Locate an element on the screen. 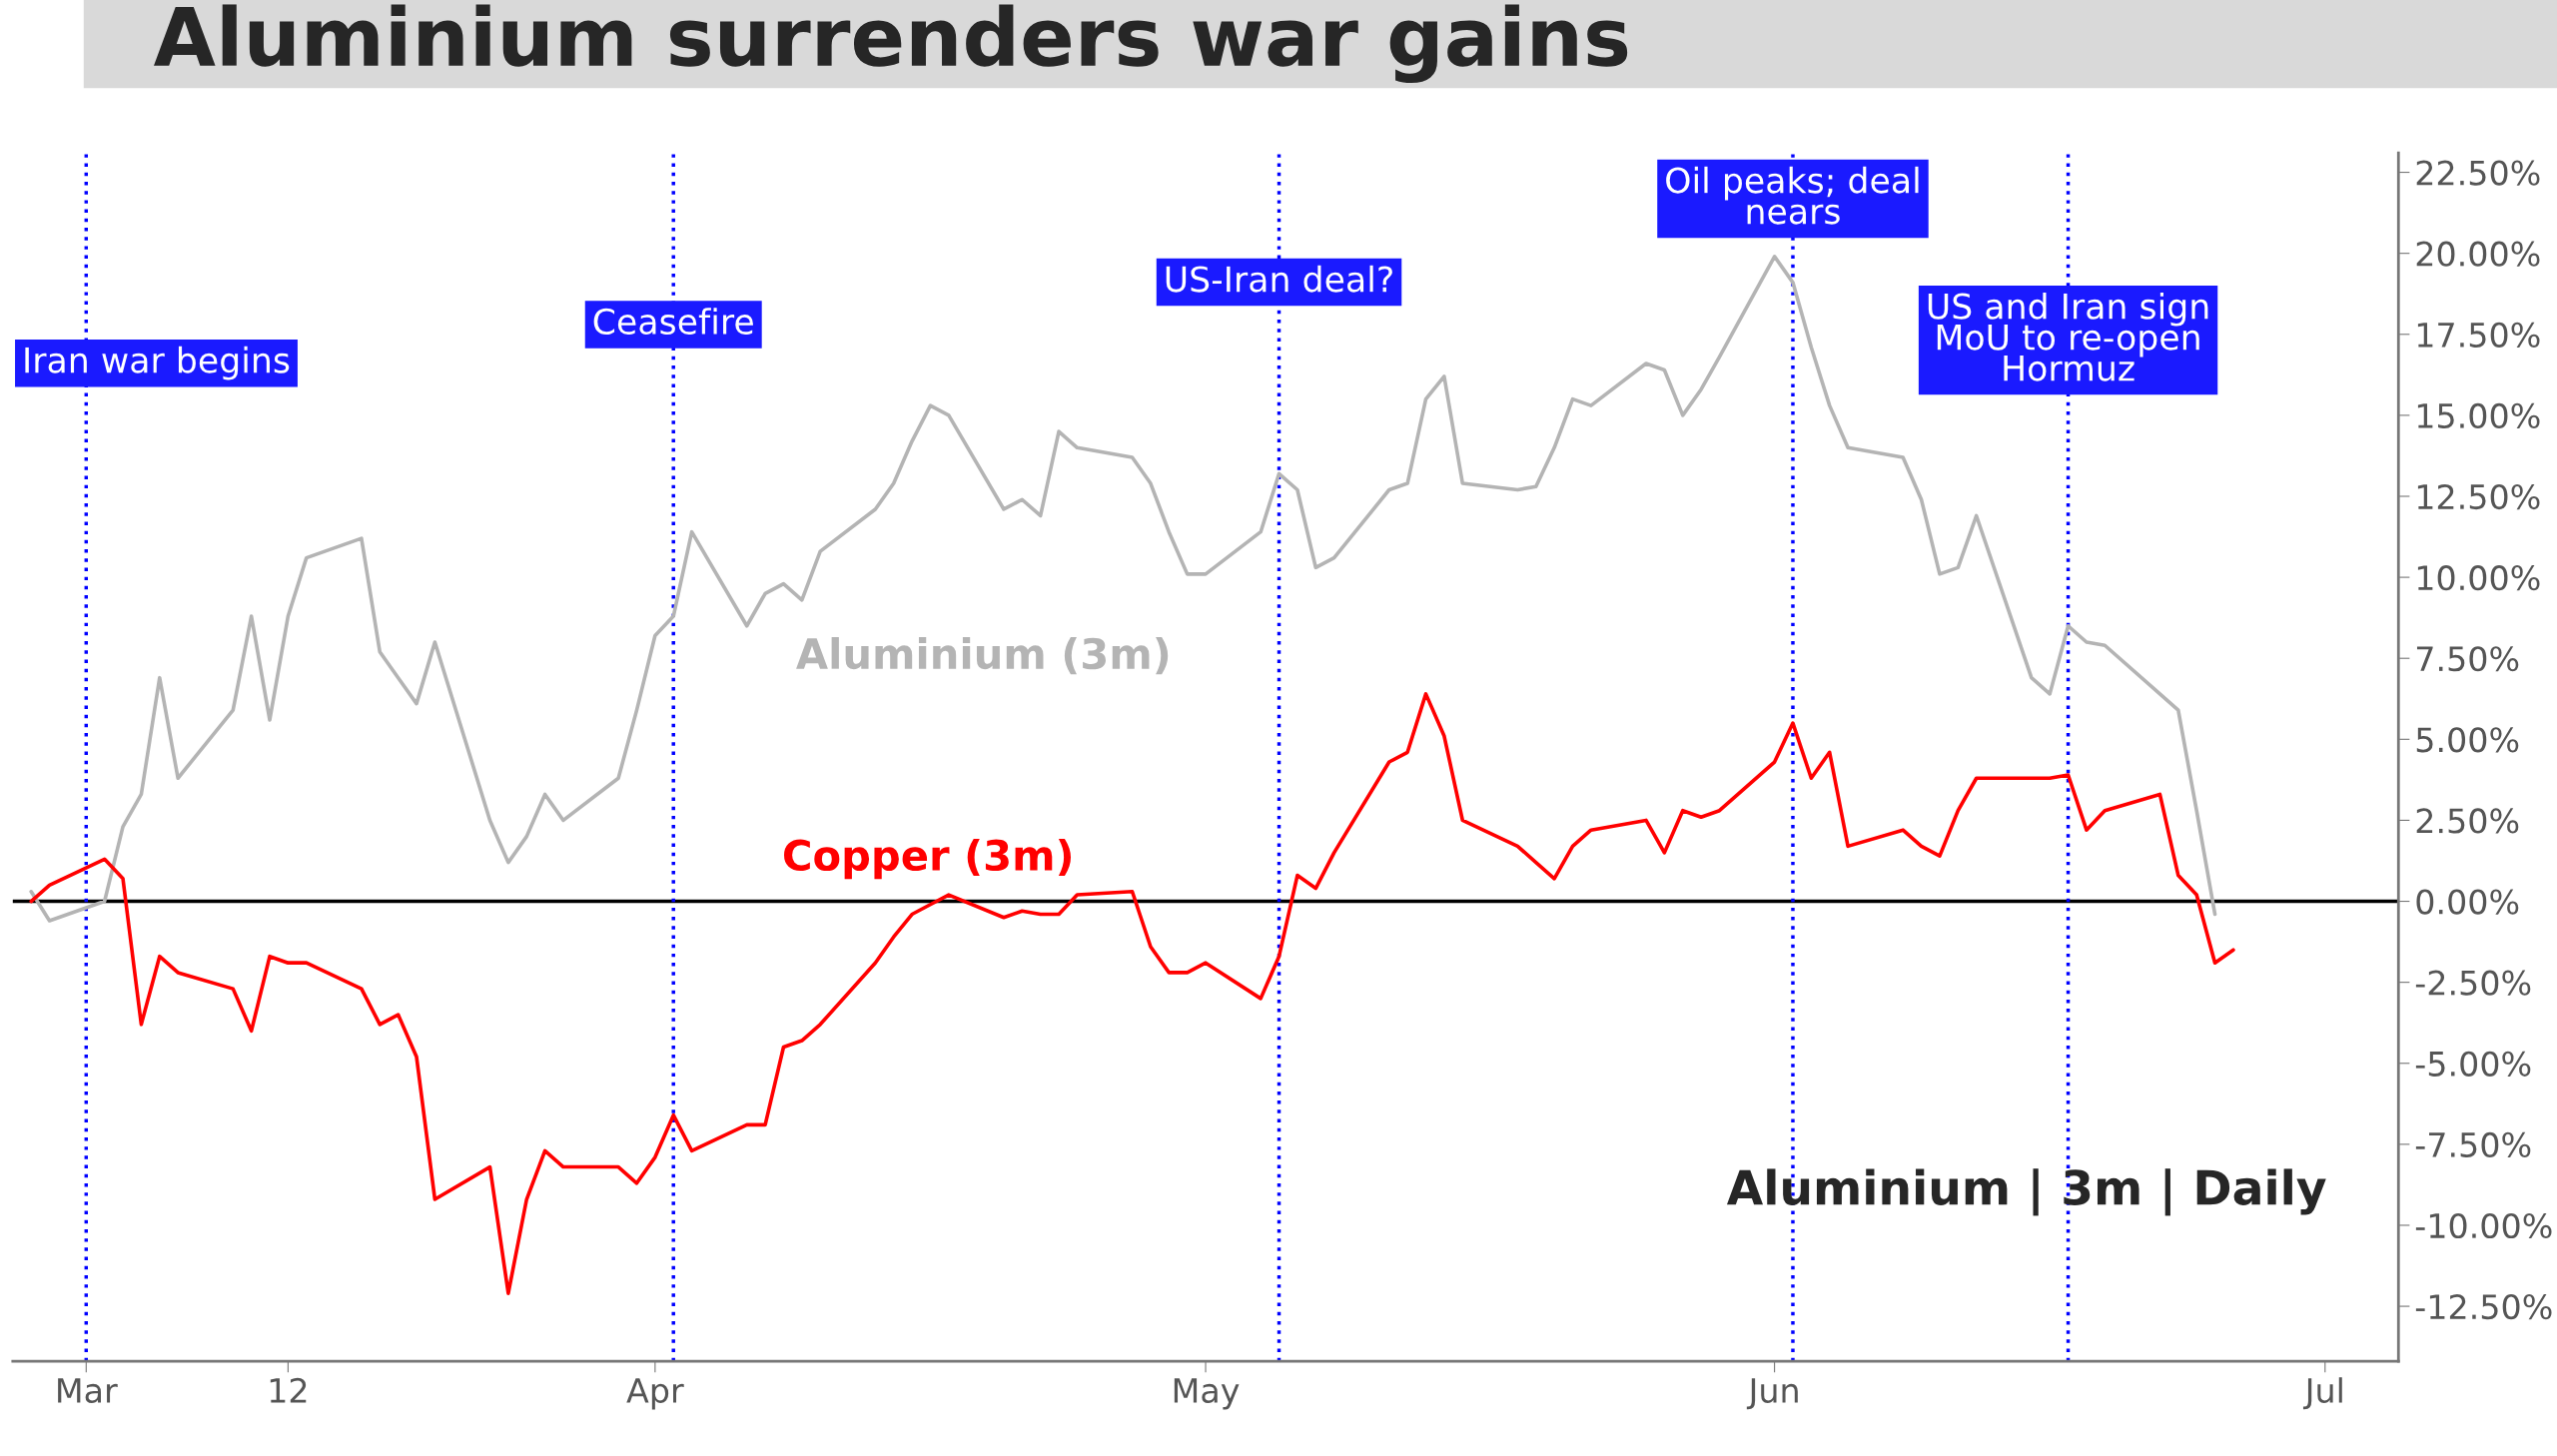 The image size is (2557, 1456). x-tick-label: Mar is located at coordinates (88, 1390).